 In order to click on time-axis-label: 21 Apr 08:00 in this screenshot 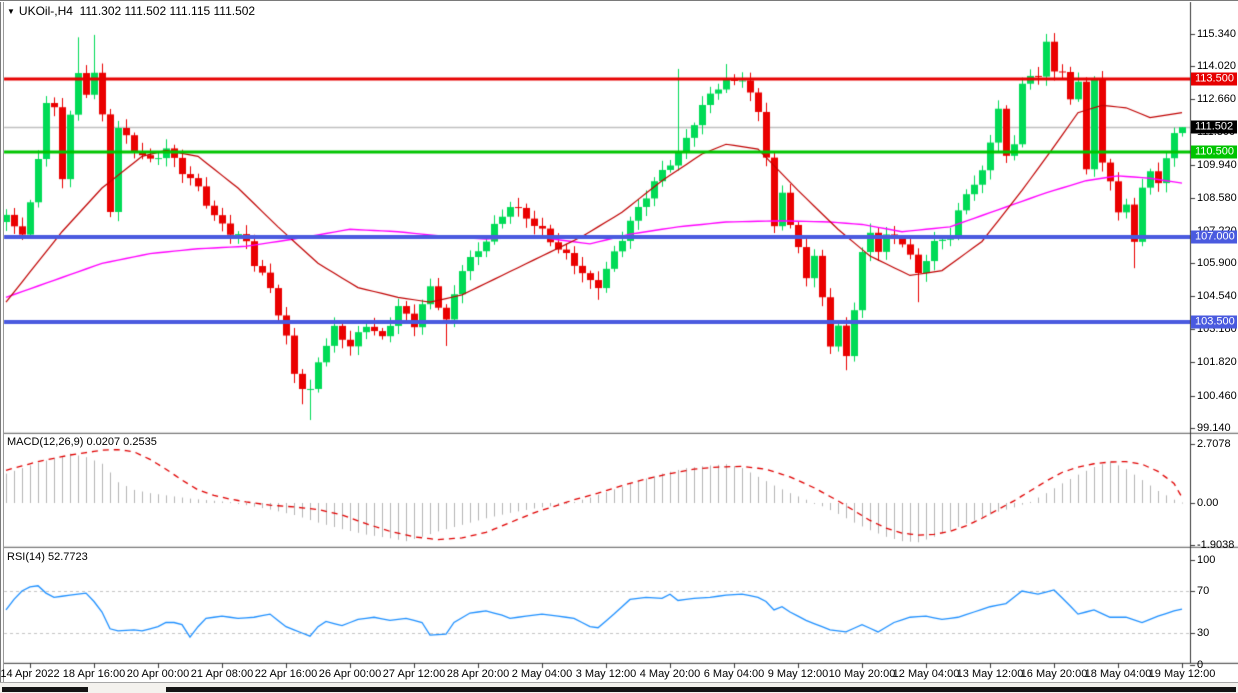, I will do `click(222, 674)`.